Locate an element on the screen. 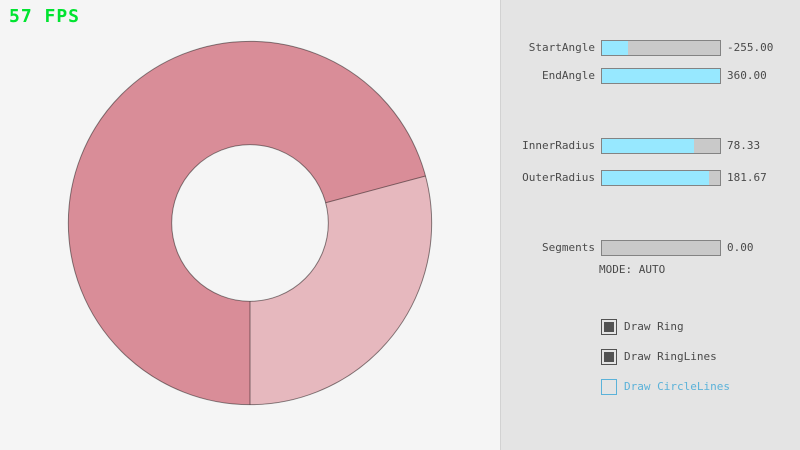 Image resolution: width=800 pixels, height=450 pixels. draw-circlelines-label: Draw CircleLines is located at coordinates (677, 386).